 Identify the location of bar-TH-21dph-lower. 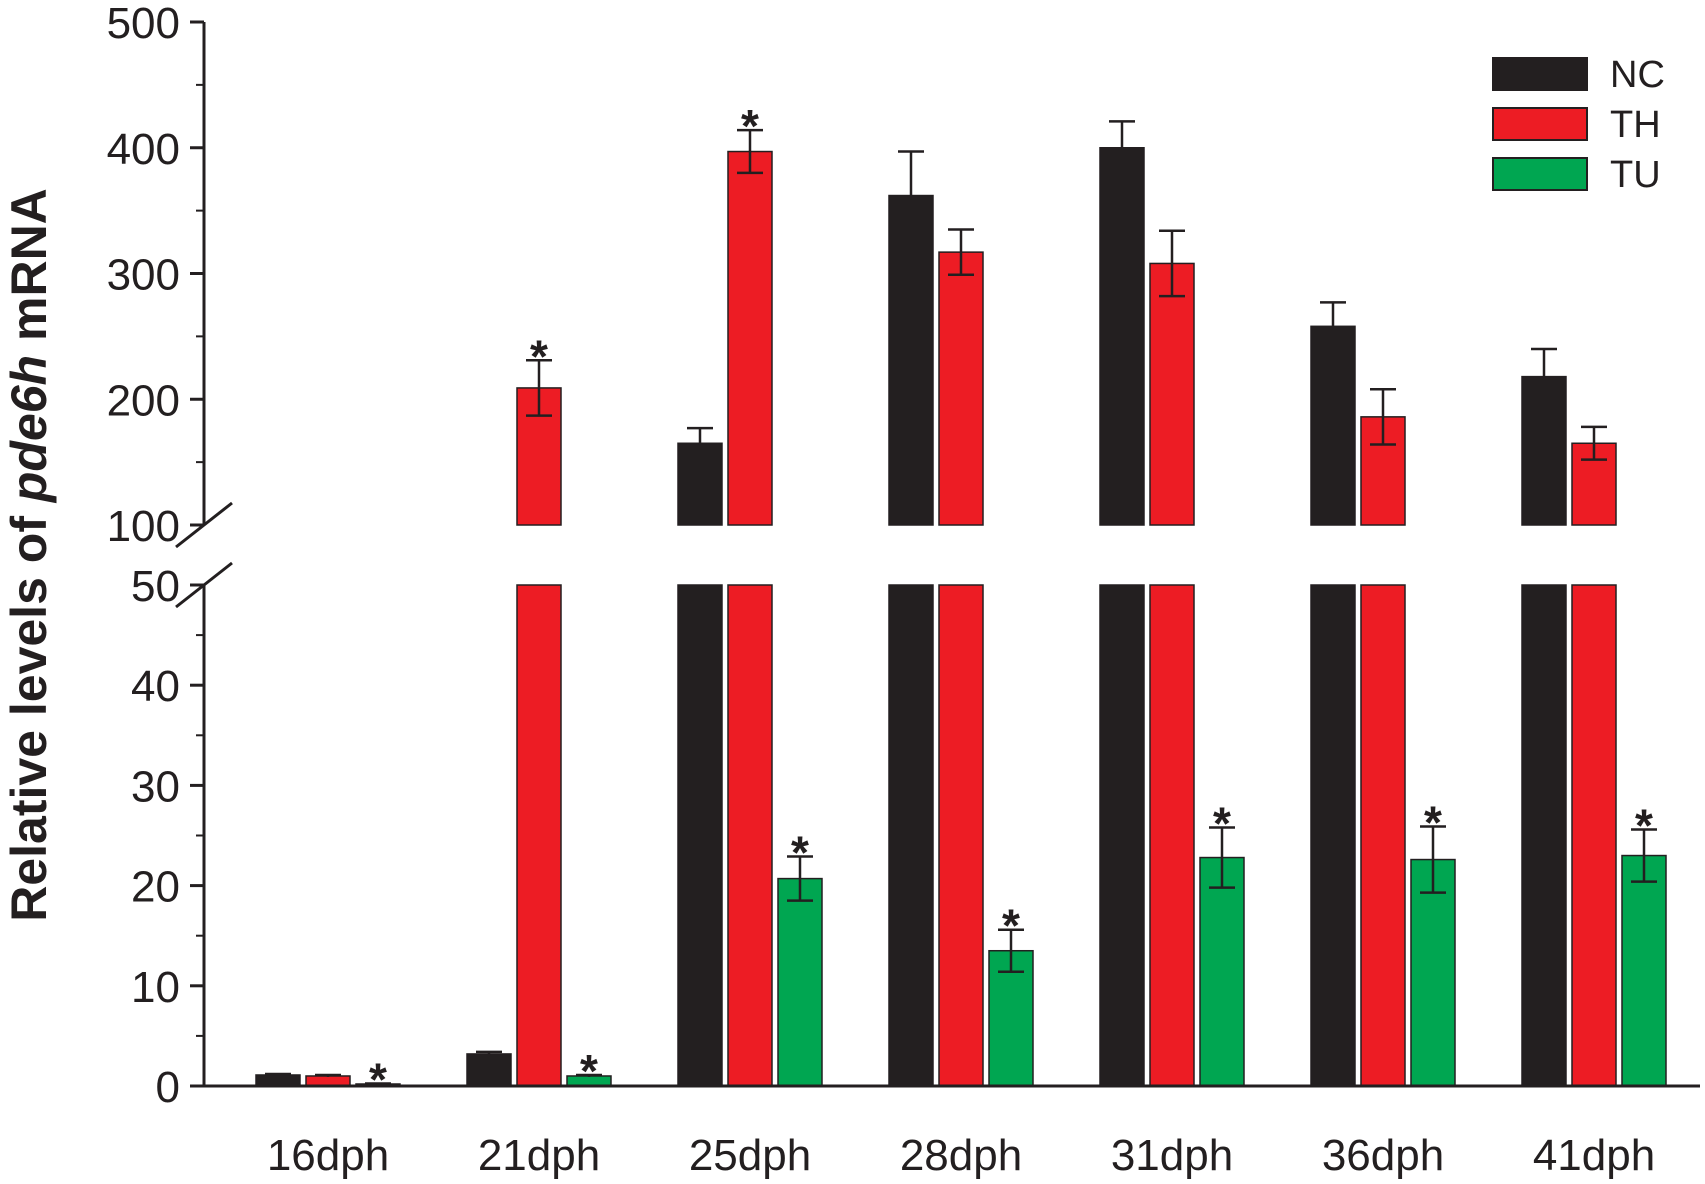
(539, 835).